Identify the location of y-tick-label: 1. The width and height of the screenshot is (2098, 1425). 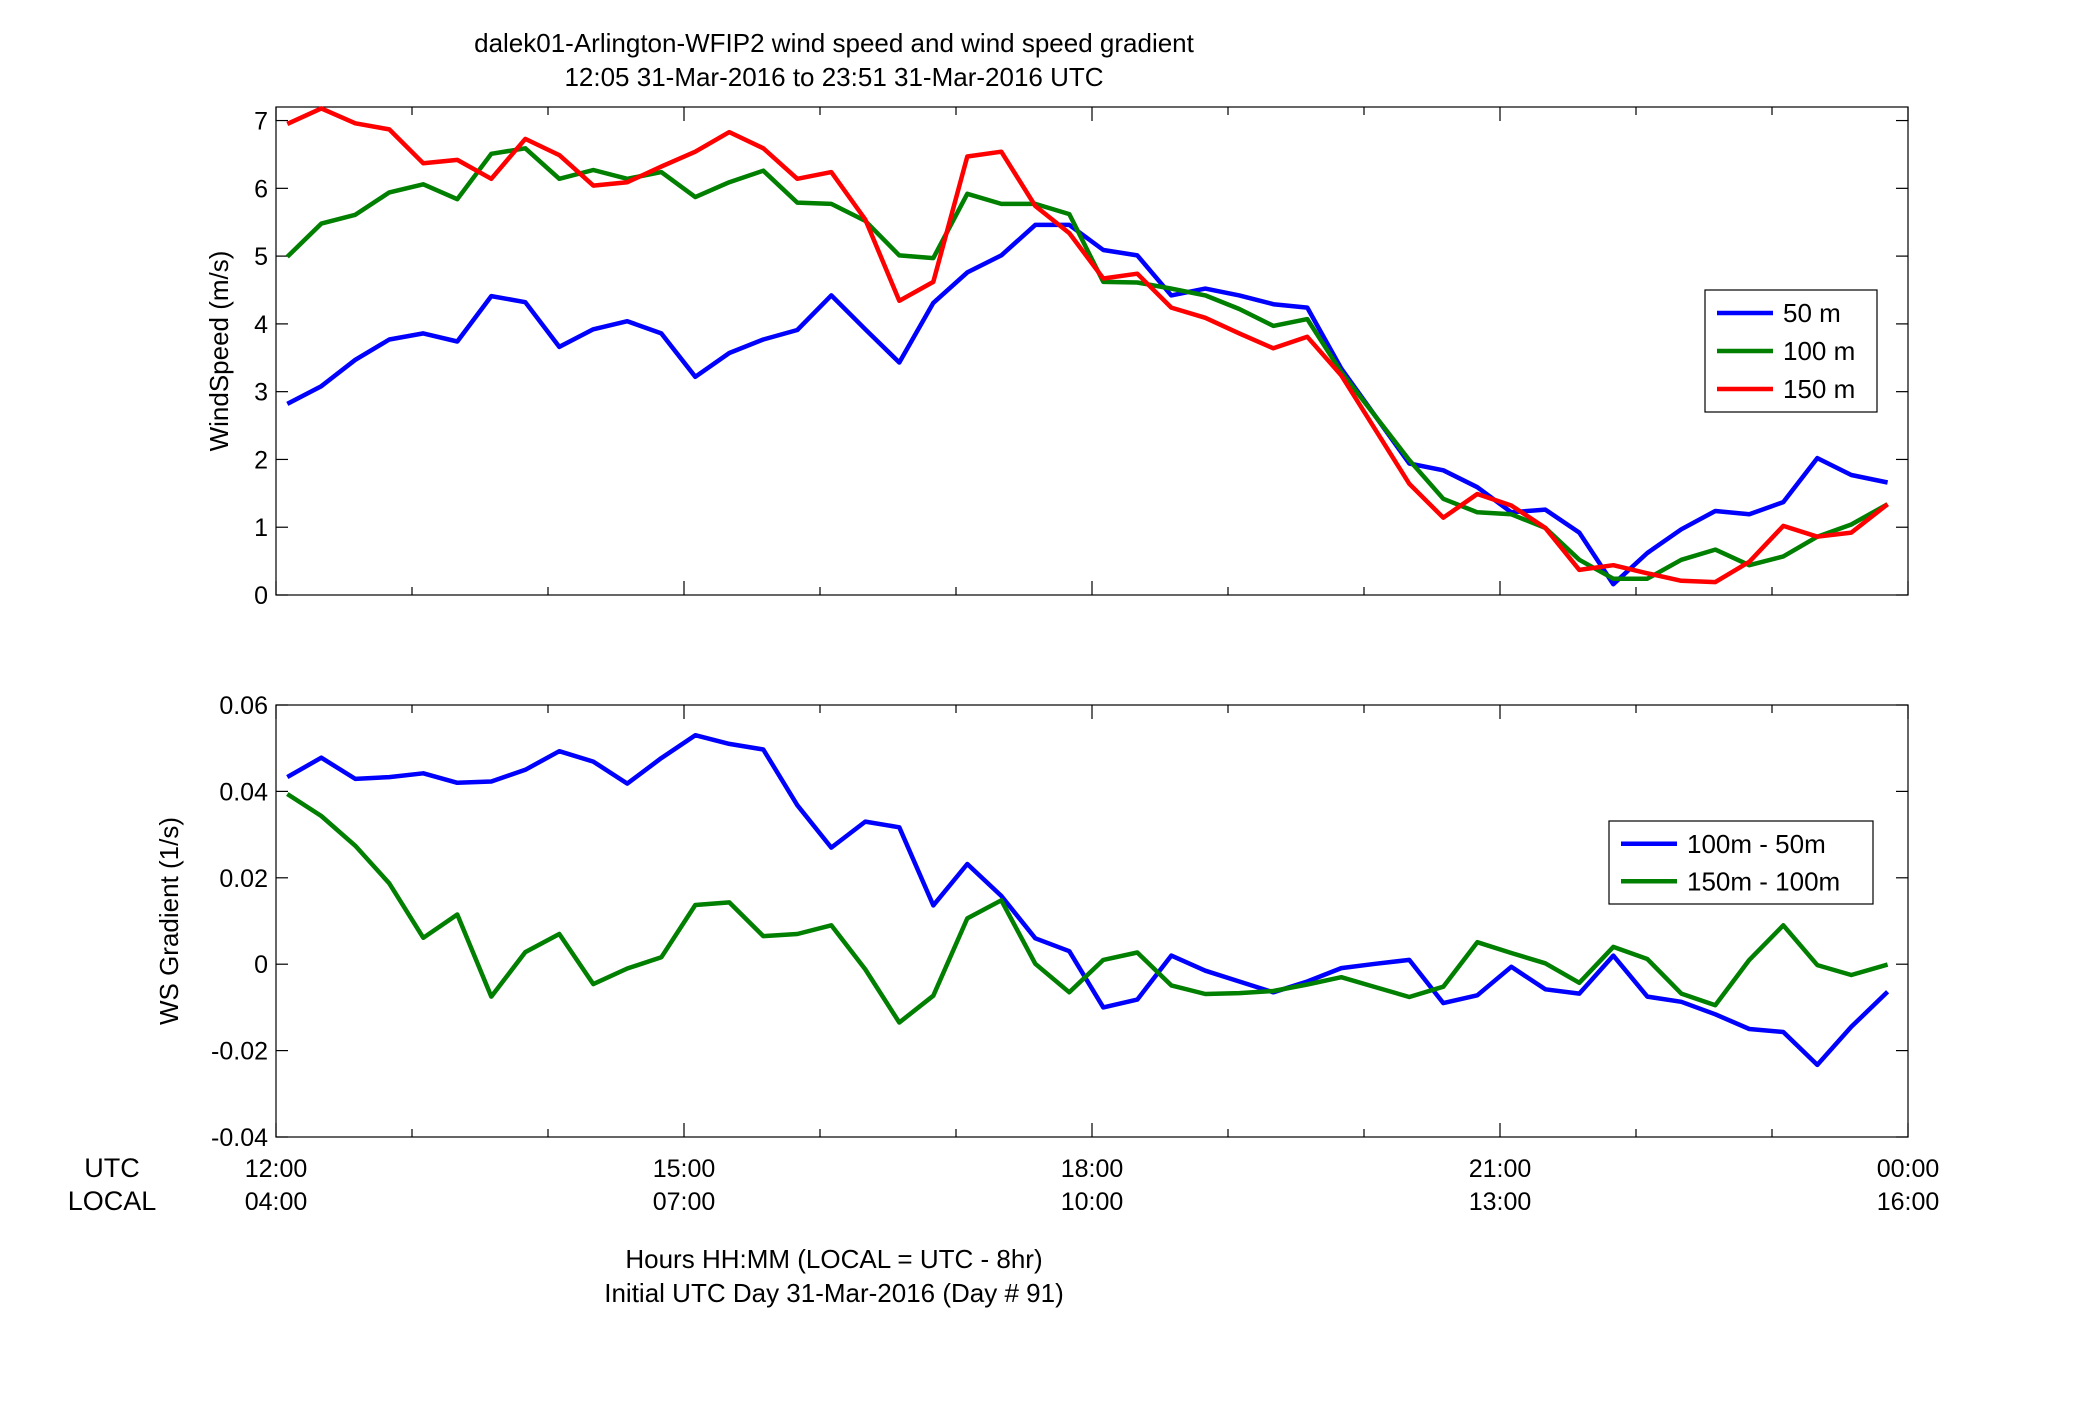
(261, 528).